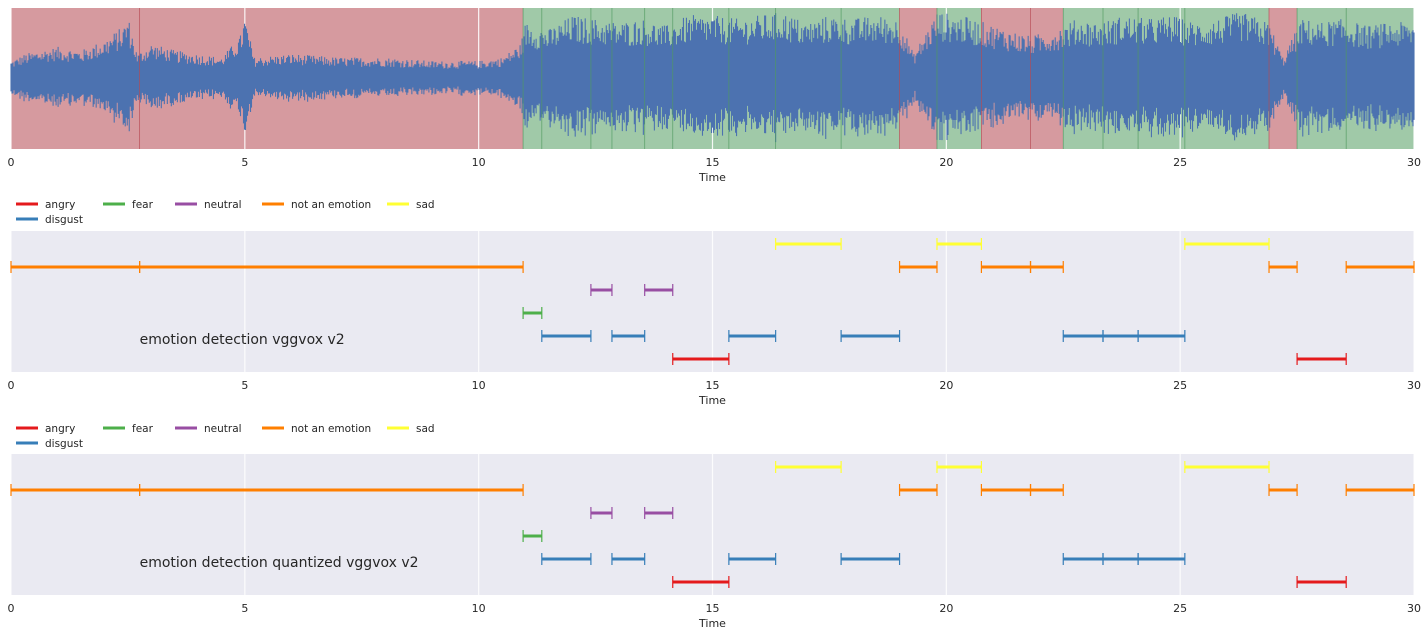 Image resolution: width=1428 pixels, height=636 pixels. What do you see at coordinates (242, 340) in the screenshot?
I see `panel-annotation: emotion detection vggvox v2` at bounding box center [242, 340].